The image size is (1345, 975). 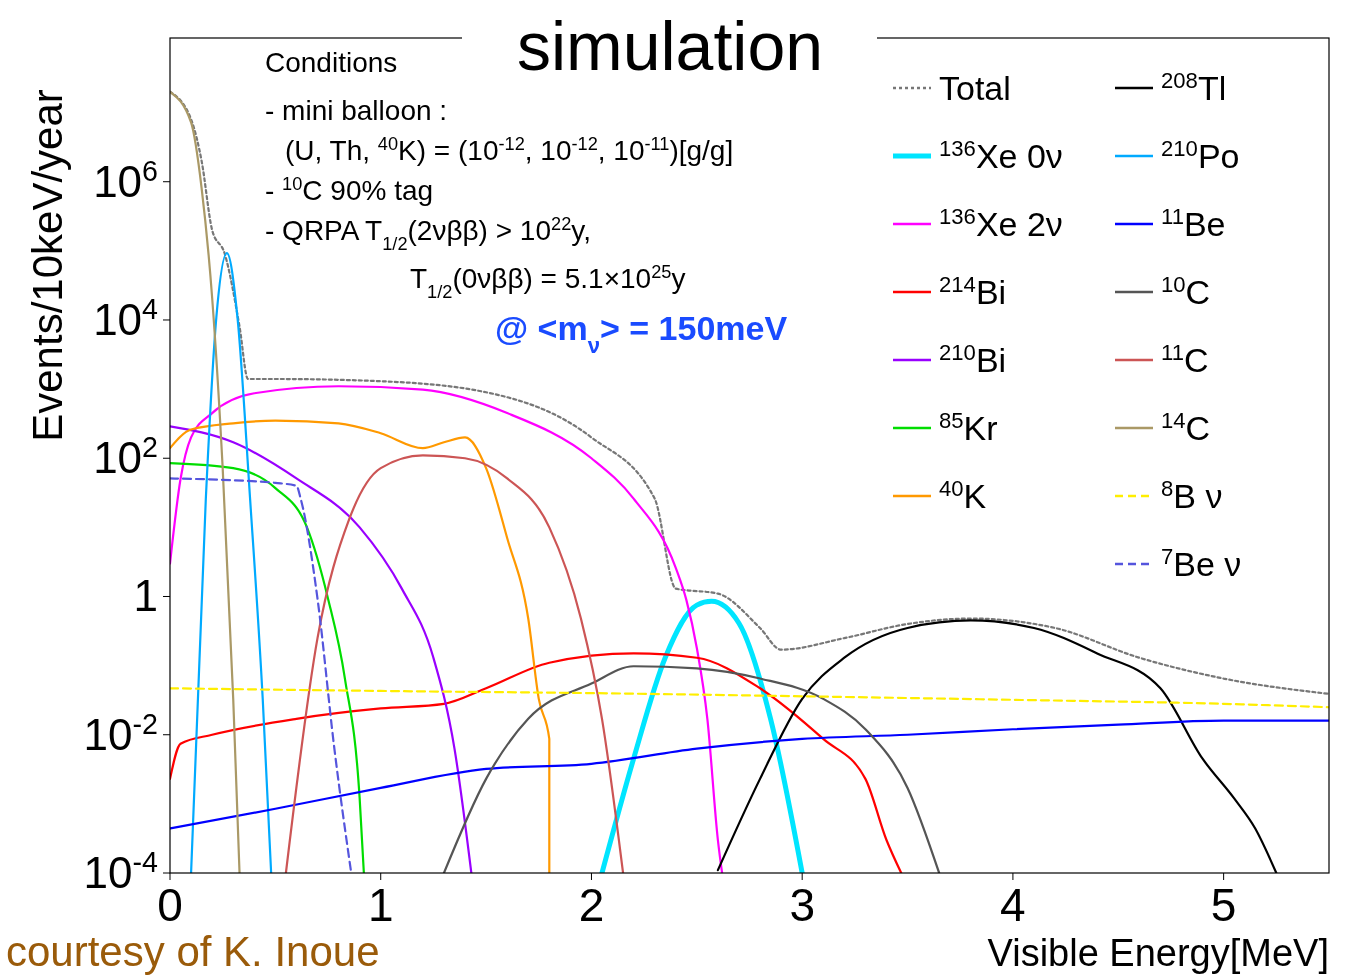 What do you see at coordinates (125, 180) in the screenshot?
I see `y-tick-label: 10$^{6}$` at bounding box center [125, 180].